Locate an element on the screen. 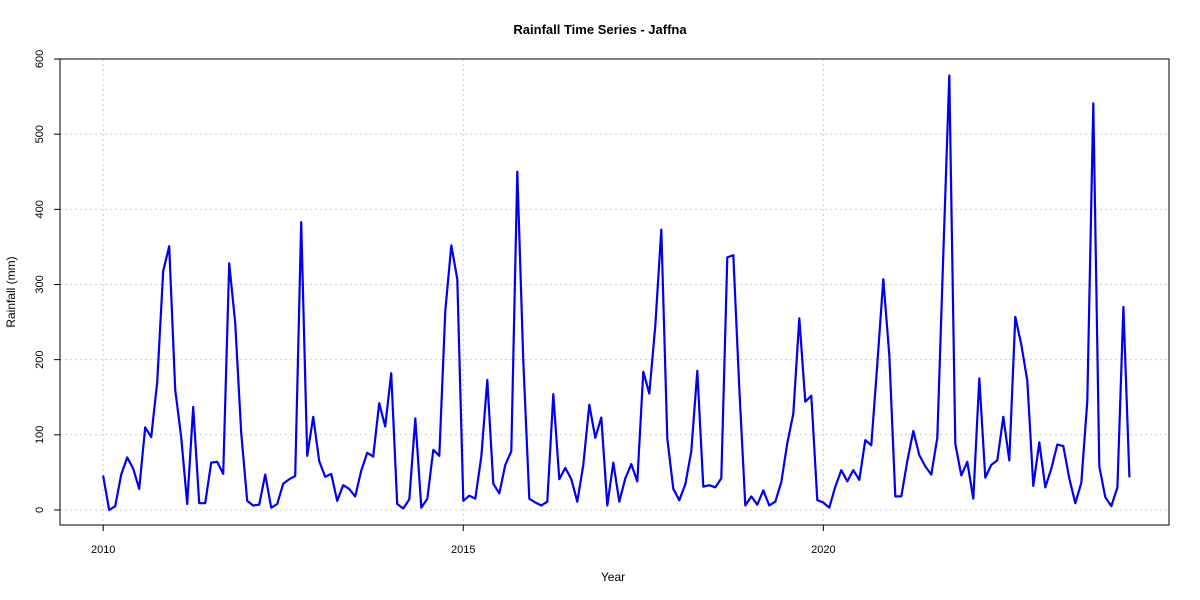 The image size is (1200, 600). y-tick-label: 0 is located at coordinates (40, 510).